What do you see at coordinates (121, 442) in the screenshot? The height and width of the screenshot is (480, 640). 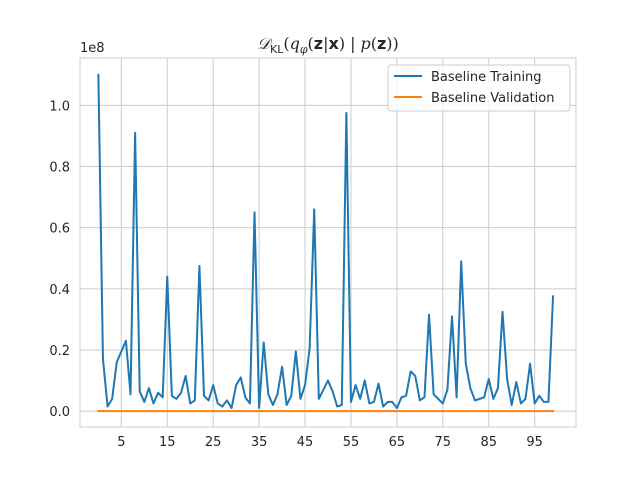 I see `x-tick-label: 5` at bounding box center [121, 442].